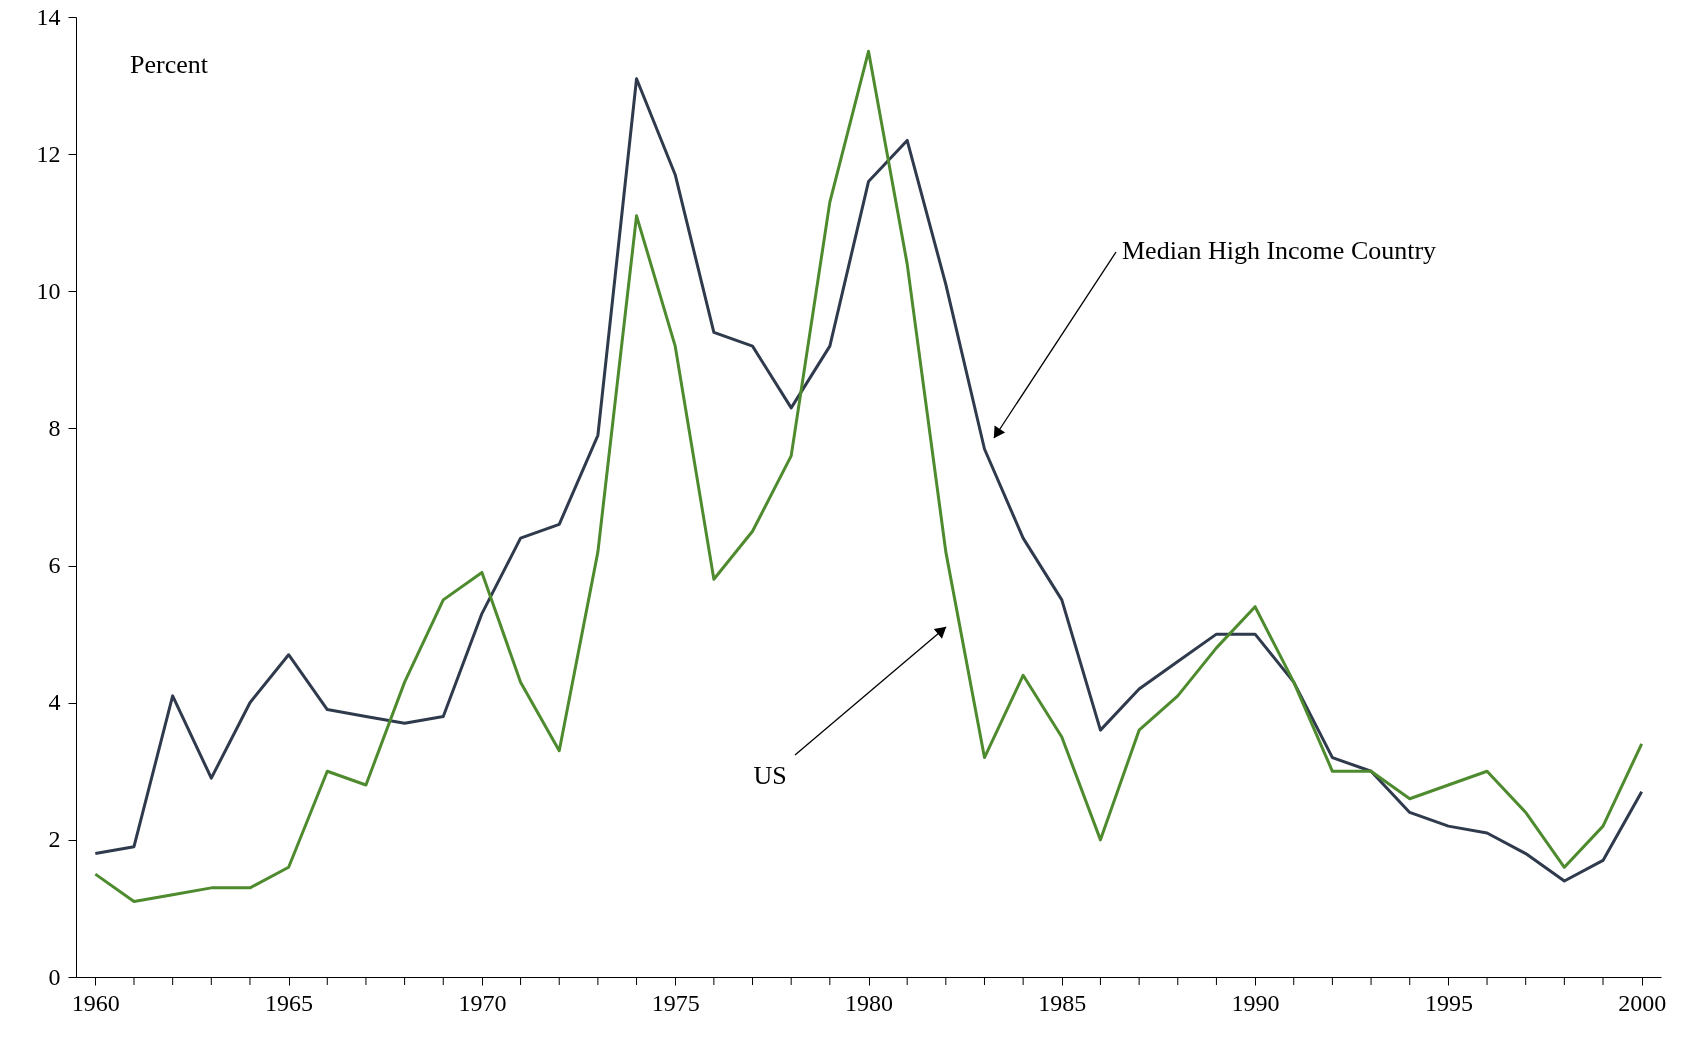 Image resolution: width=1695 pixels, height=1038 pixels. What do you see at coordinates (482, 1002) in the screenshot?
I see `x-tick-label: 1970` at bounding box center [482, 1002].